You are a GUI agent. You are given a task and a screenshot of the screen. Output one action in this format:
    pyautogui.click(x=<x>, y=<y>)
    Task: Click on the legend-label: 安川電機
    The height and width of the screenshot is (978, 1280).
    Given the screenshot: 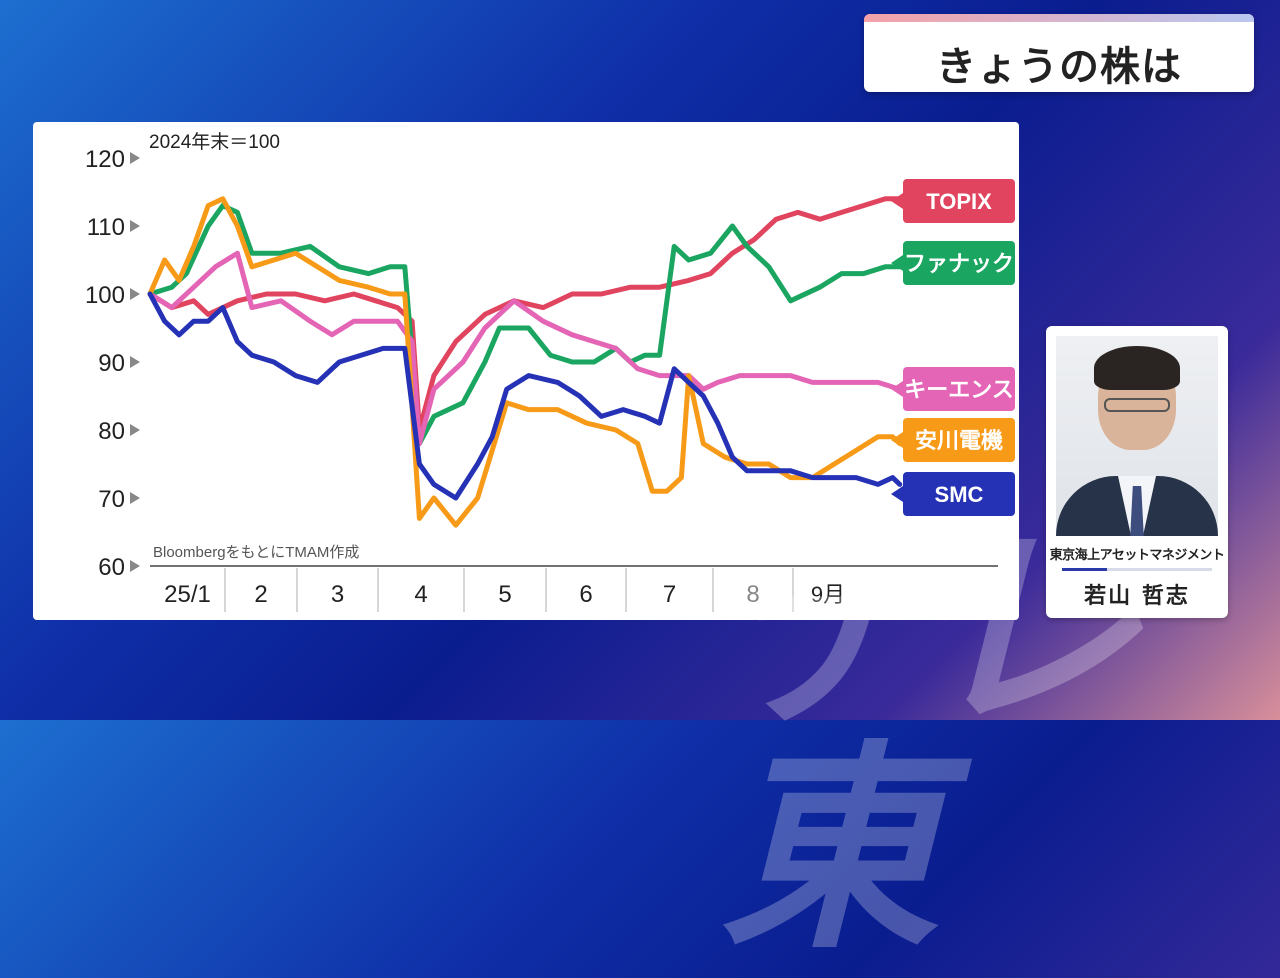 What is the action you would take?
    pyautogui.click(x=959, y=440)
    